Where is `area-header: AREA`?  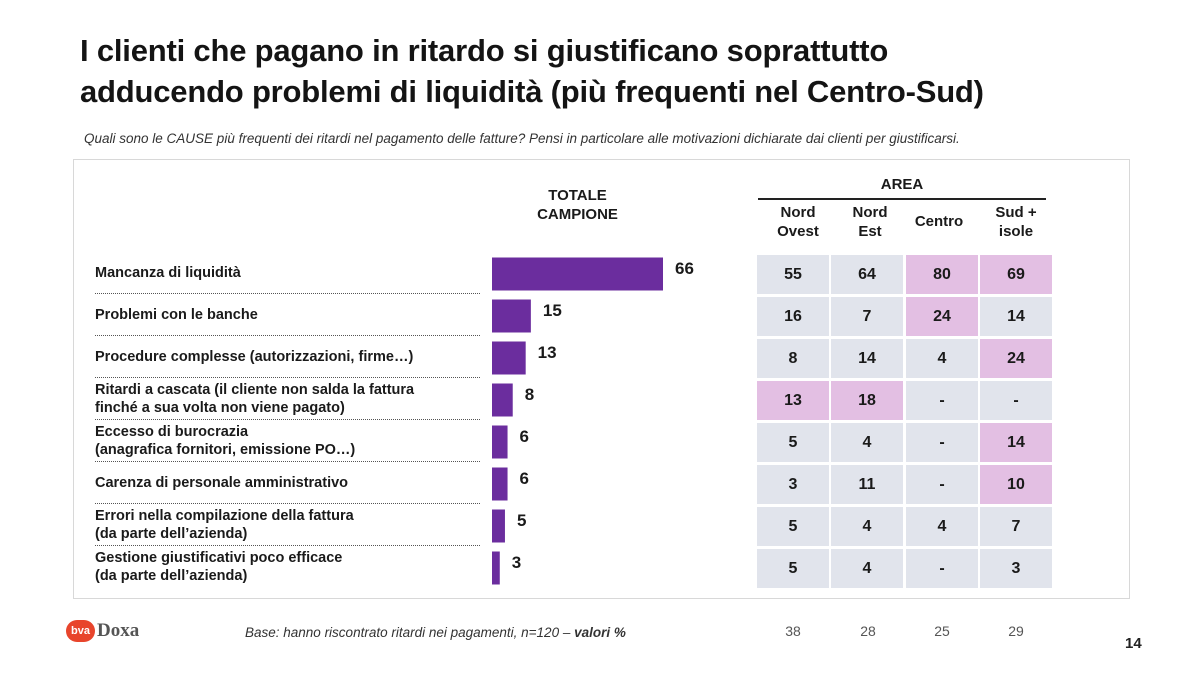 area-header: AREA is located at coordinates (902, 184).